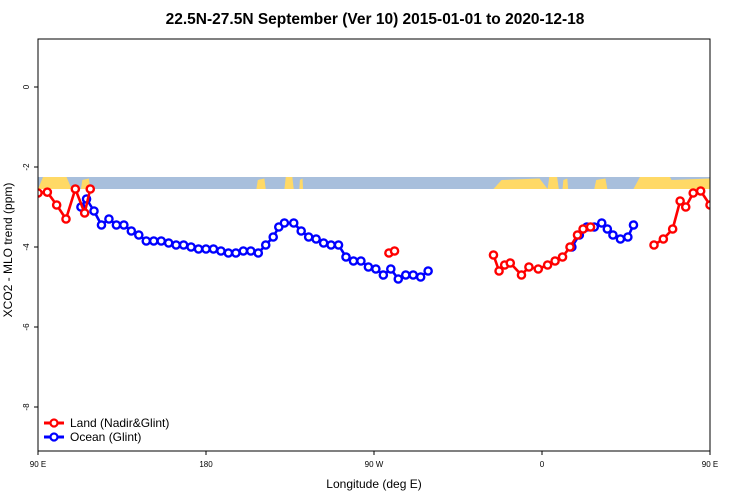 The width and height of the screenshot is (750, 500). Describe the element at coordinates (26, 247) in the screenshot. I see `y-tick-label: -4` at that location.